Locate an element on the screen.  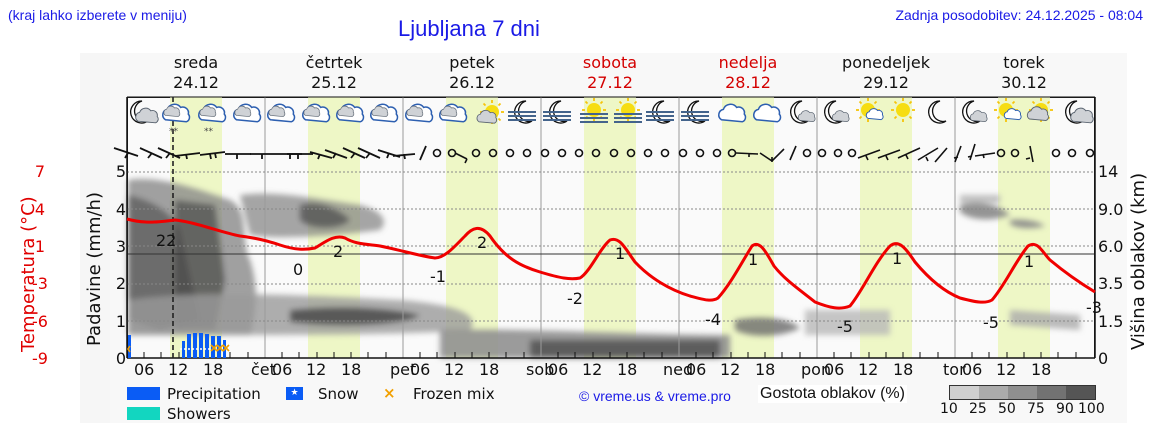
cloud-density-tick: 100 is located at coordinates (1091, 409).